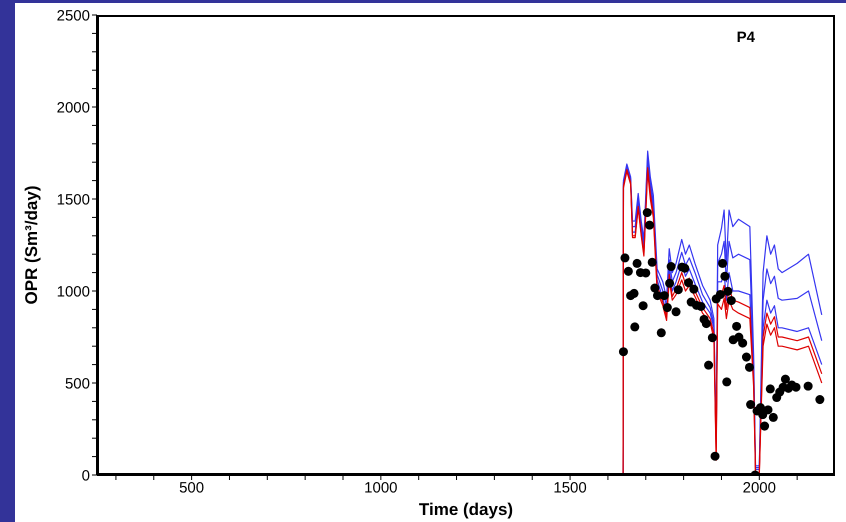  I want to click on y-tick-label: 1500, so click(73, 199).